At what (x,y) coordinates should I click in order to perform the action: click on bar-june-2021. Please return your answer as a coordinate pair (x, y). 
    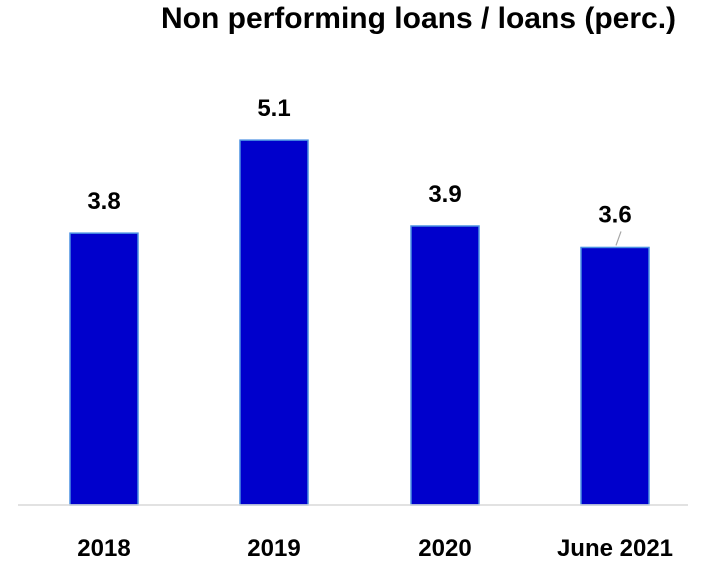
    Looking at the image, I should click on (615, 376).